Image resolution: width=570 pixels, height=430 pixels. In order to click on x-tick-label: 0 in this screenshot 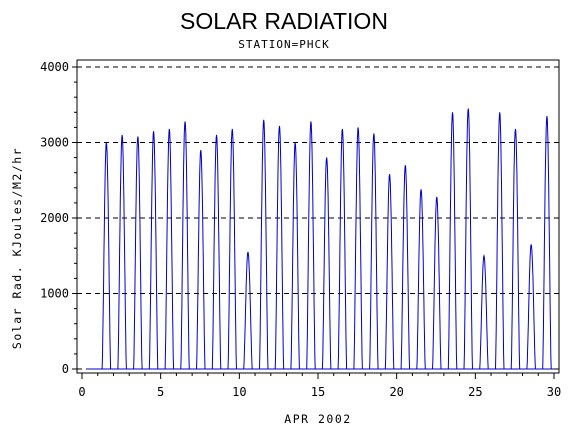, I will do `click(81, 392)`.